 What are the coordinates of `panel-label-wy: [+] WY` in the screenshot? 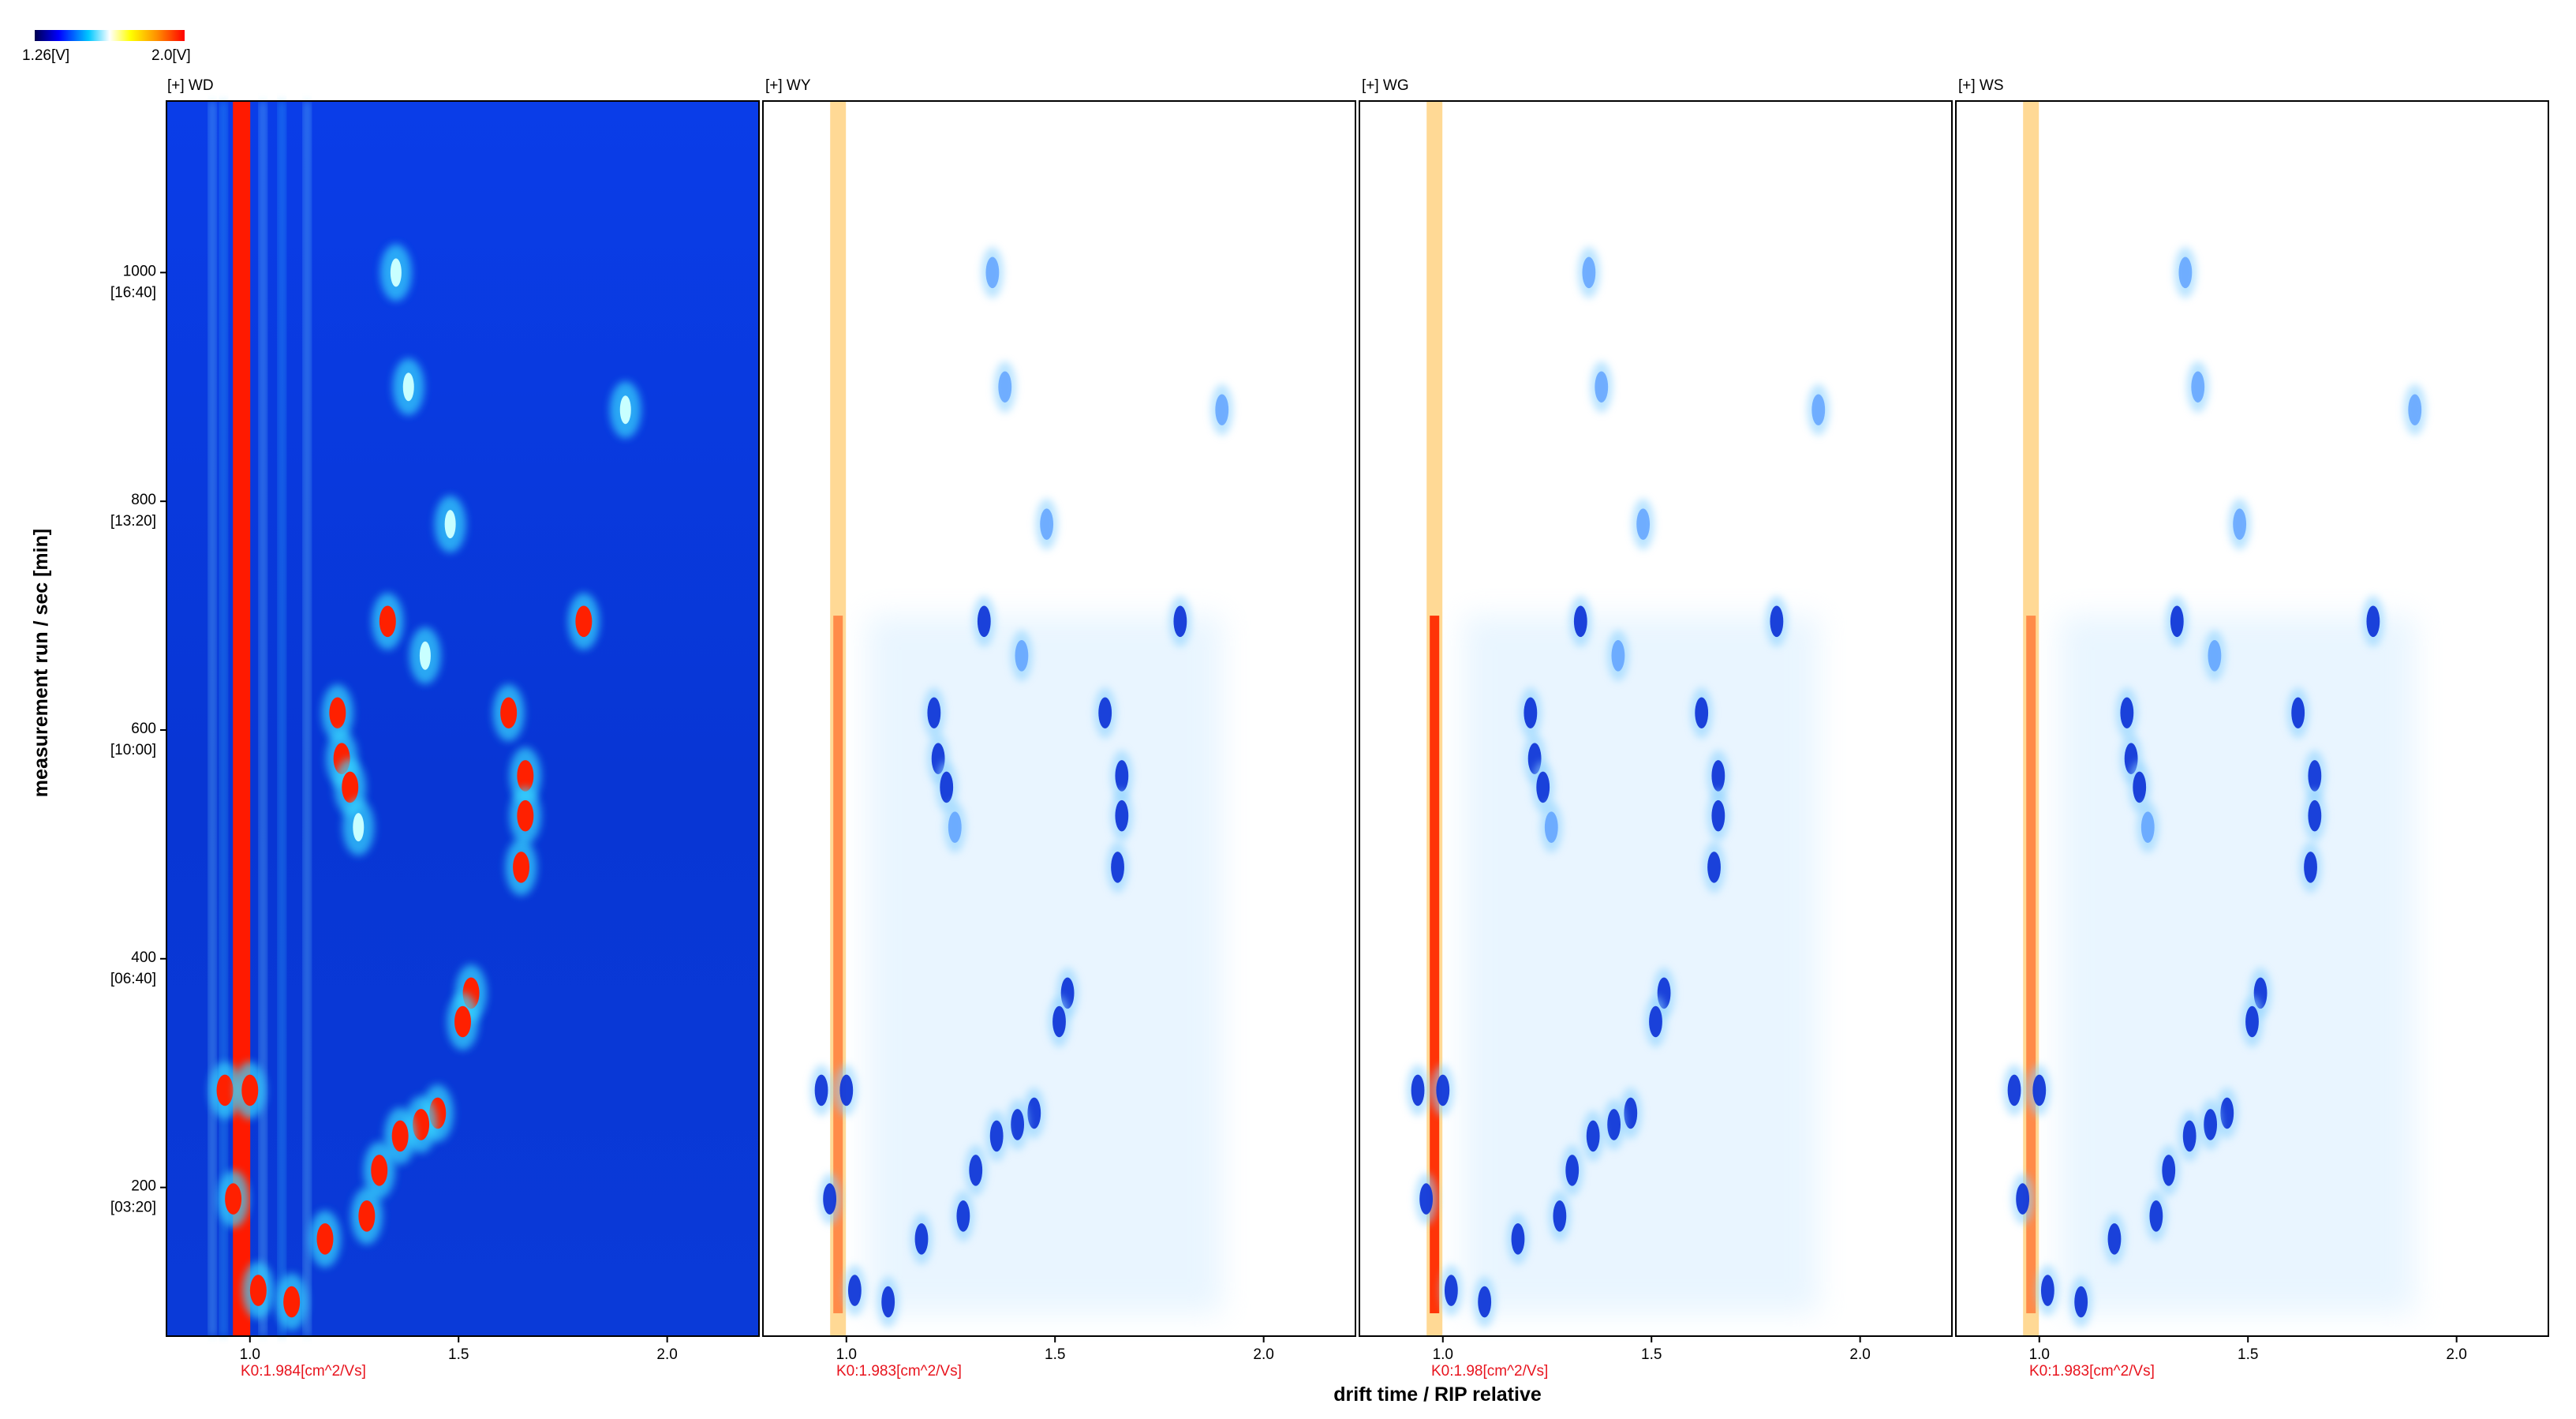 It's located at (788, 86).